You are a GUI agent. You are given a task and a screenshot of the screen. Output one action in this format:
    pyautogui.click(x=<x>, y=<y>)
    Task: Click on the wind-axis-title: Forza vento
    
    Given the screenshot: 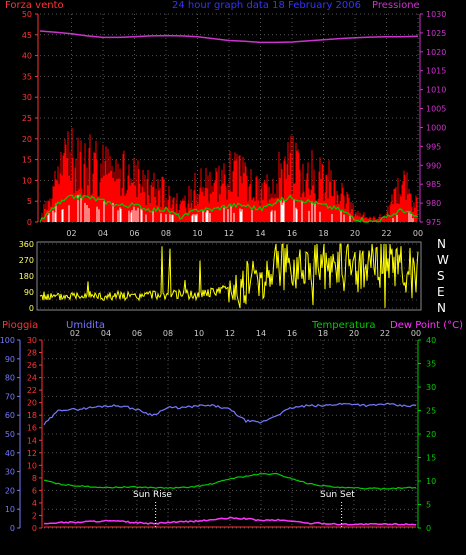 What is the action you would take?
    pyautogui.click(x=34, y=5)
    